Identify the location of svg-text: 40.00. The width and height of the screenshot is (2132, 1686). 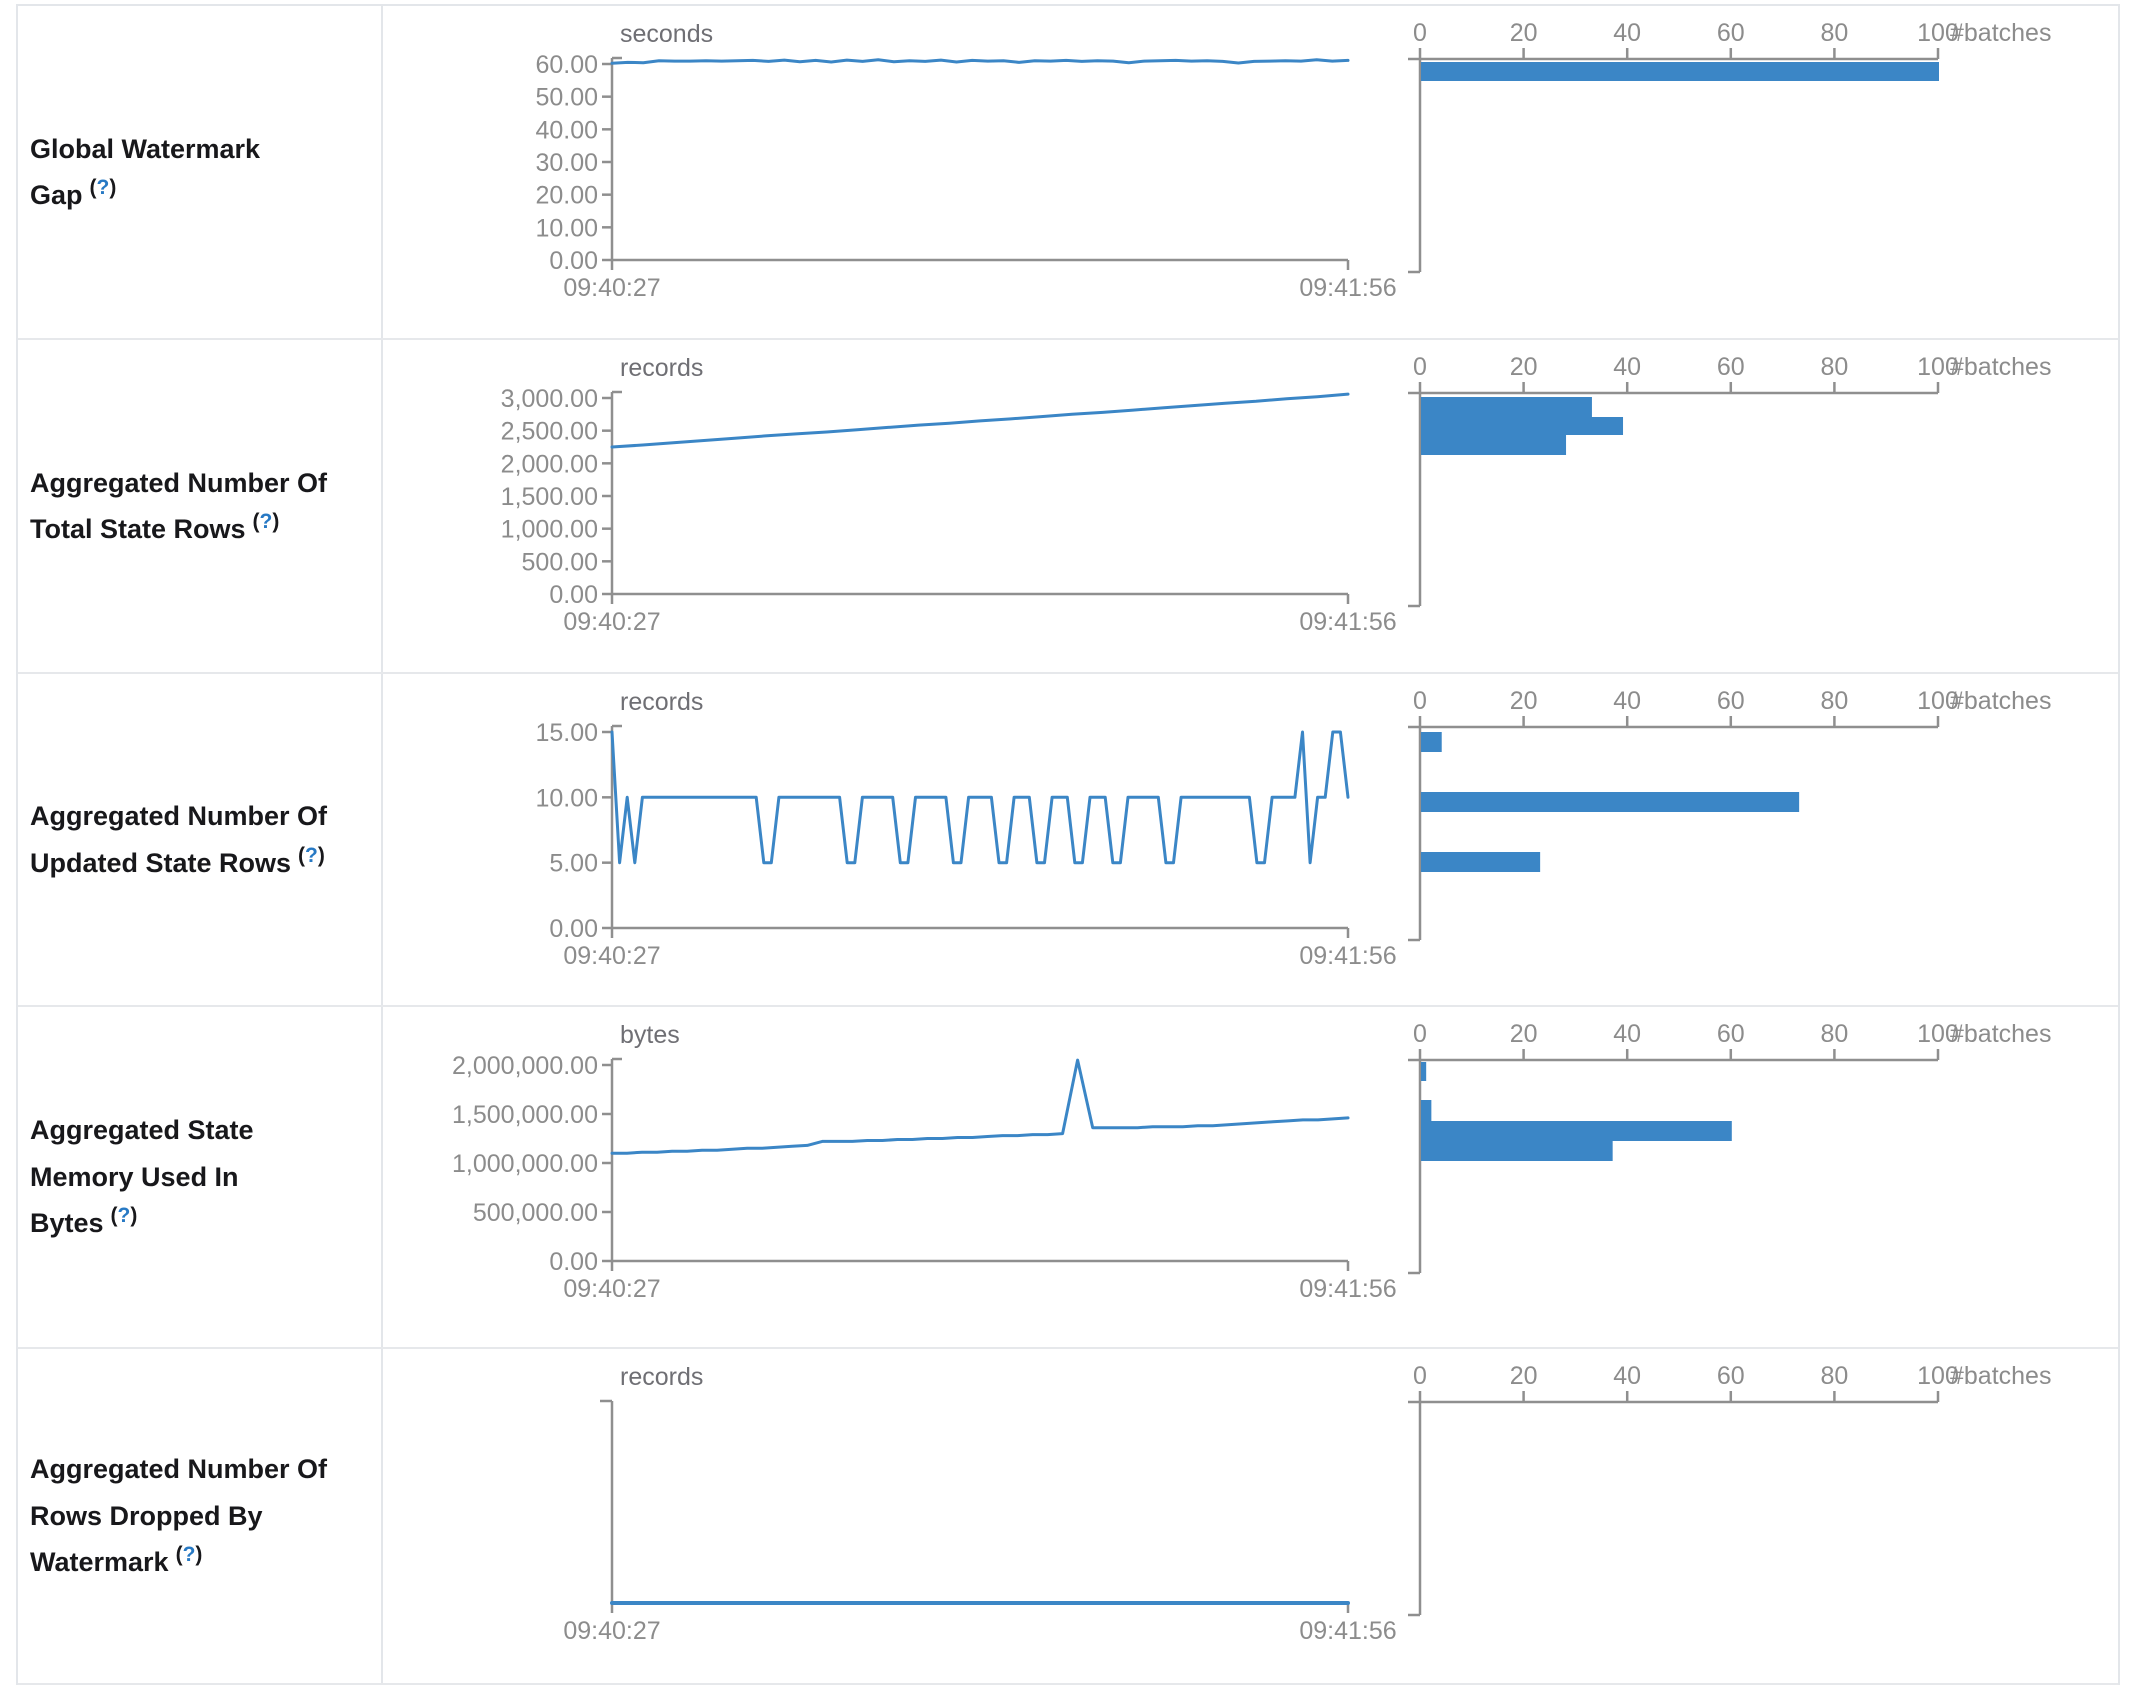
(566, 130).